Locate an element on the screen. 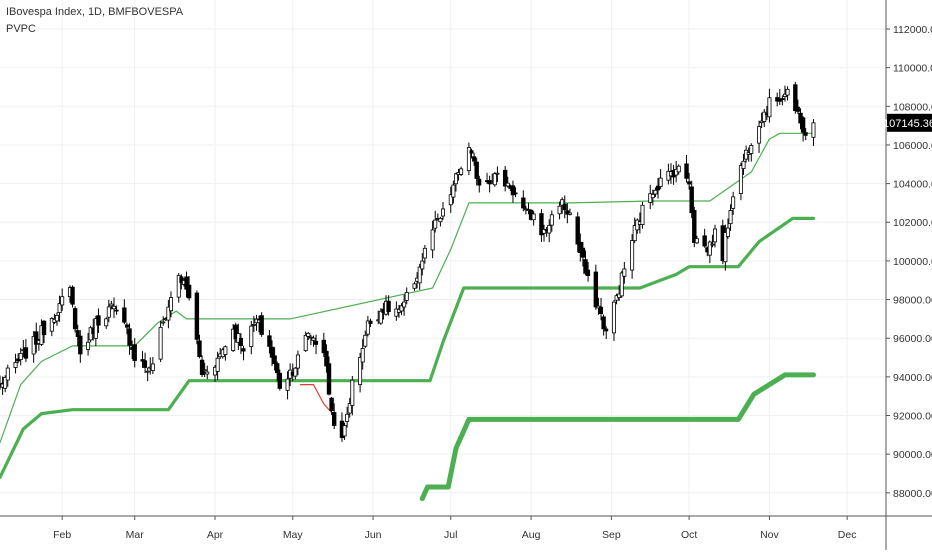 This screenshot has height=555, width=932. y-tick-label: 108000.00 is located at coordinates (912, 107).